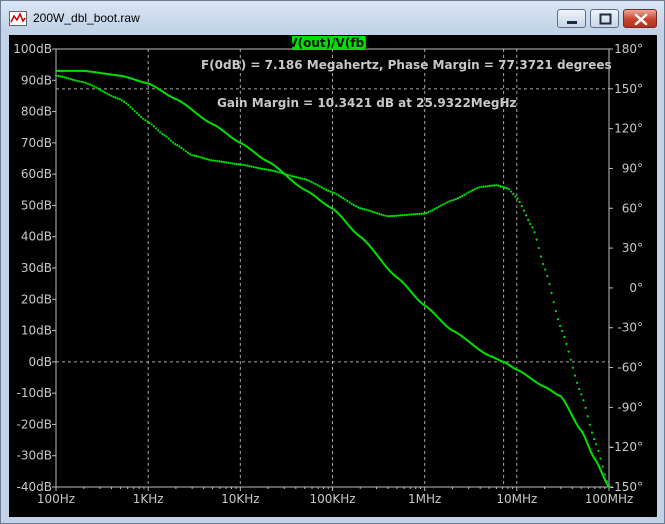 The height and width of the screenshot is (524, 665). I want to click on title-bar: 200W_dbl_boot.raw, so click(332, 19).